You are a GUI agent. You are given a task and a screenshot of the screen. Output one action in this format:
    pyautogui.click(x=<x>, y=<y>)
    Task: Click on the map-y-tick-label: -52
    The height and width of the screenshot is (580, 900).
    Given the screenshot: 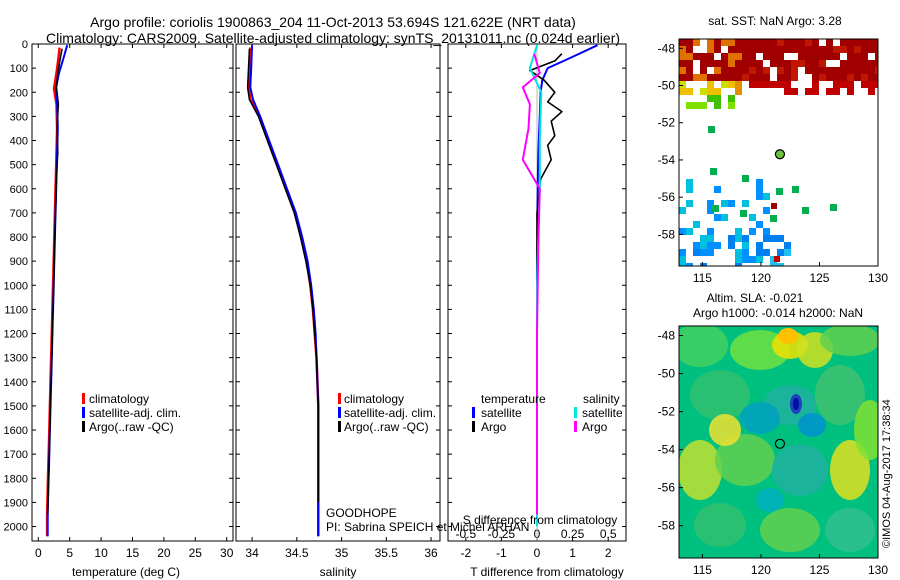 What is the action you would take?
    pyautogui.click(x=667, y=123)
    